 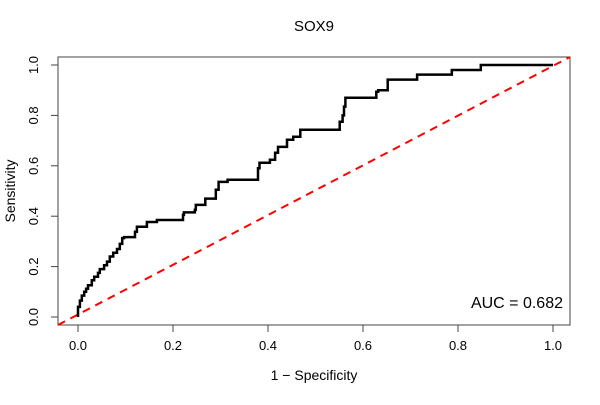 What do you see at coordinates (54, 191) in the screenshot?
I see `y-axis-ticks` at bounding box center [54, 191].